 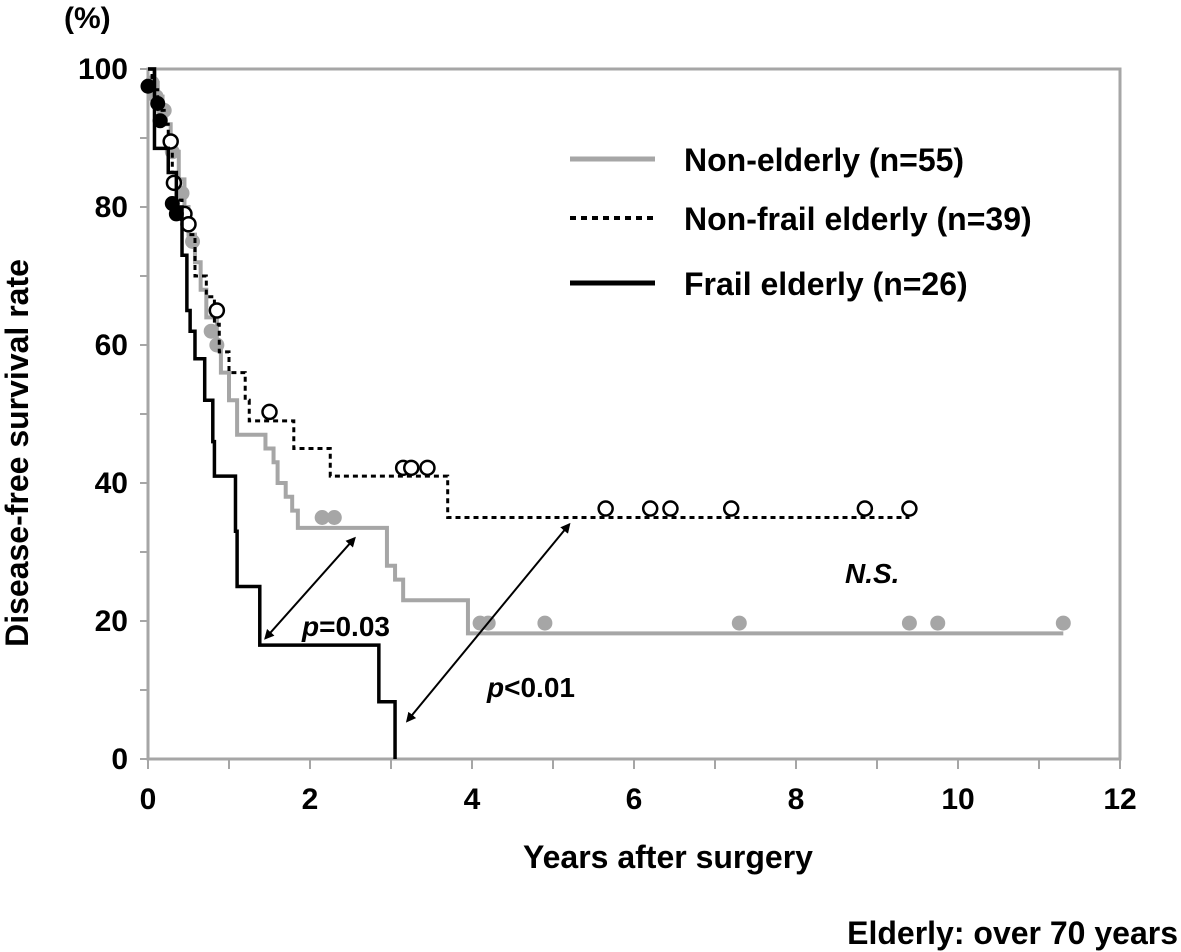 What do you see at coordinates (111, 483) in the screenshot?
I see `y-tick-label: 40` at bounding box center [111, 483].